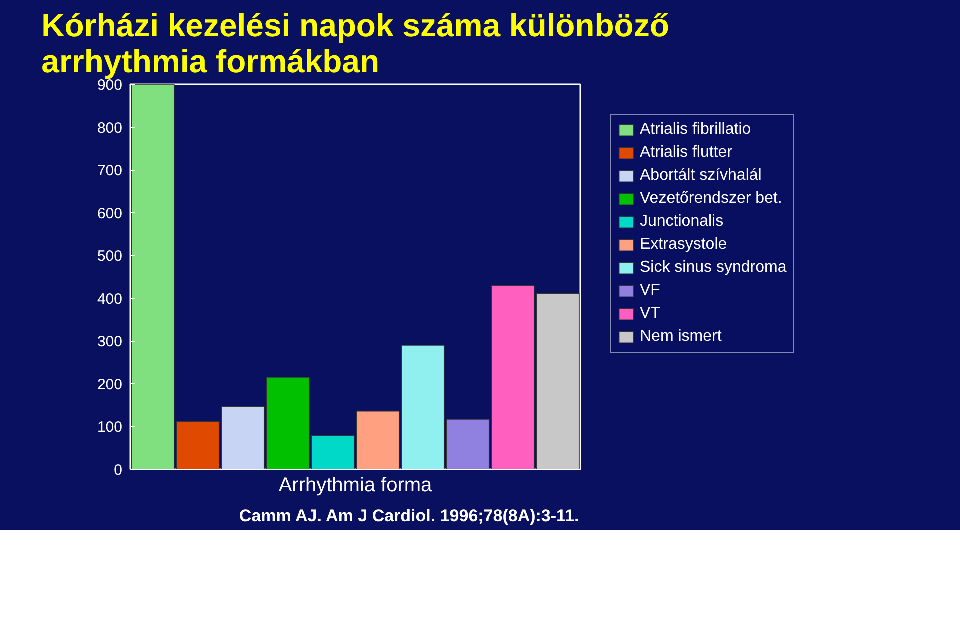  Describe the element at coordinates (118, 470) in the screenshot. I see `y-tick-label: 0` at that location.